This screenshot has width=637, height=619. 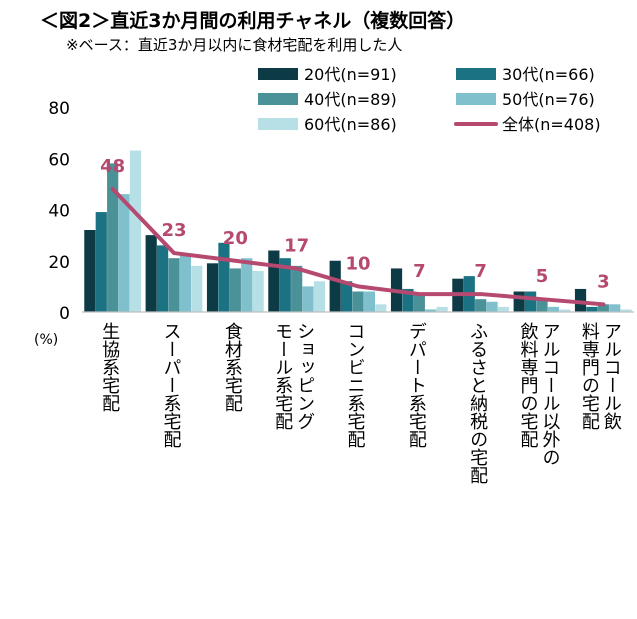 I want to click on legend-label: 50代(n=76), so click(x=548, y=99).